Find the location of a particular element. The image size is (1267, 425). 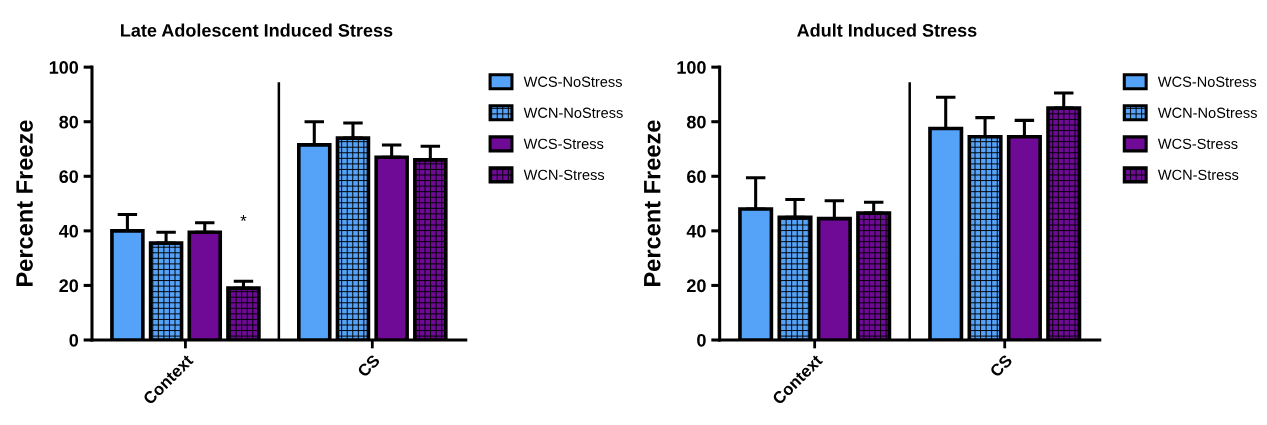

annotation: * is located at coordinates (243, 218).